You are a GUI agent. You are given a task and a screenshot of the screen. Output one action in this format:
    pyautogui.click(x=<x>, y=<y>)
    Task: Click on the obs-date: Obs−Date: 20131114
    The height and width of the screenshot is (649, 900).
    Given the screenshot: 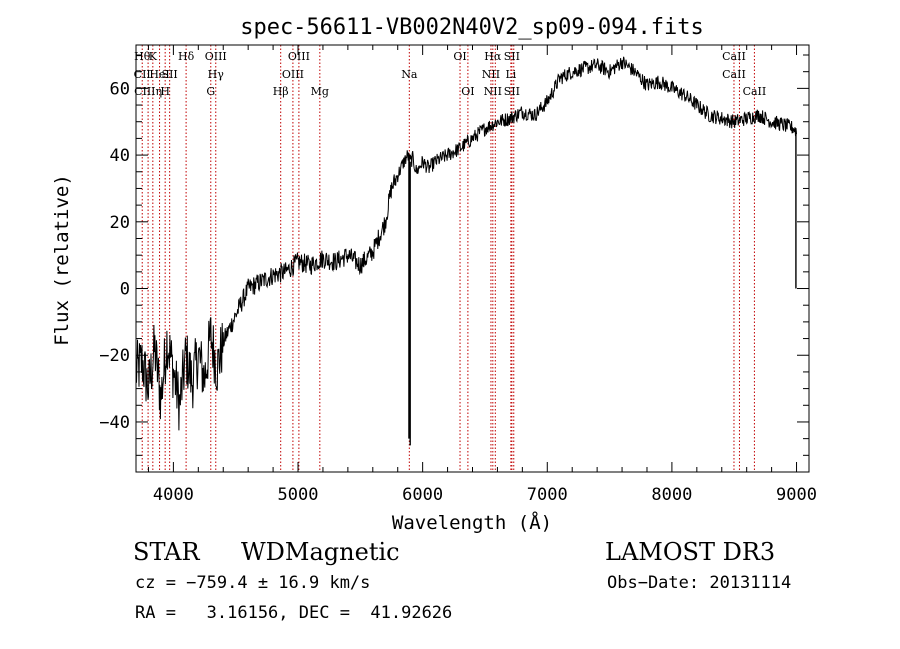 What is the action you would take?
    pyautogui.click(x=699, y=583)
    